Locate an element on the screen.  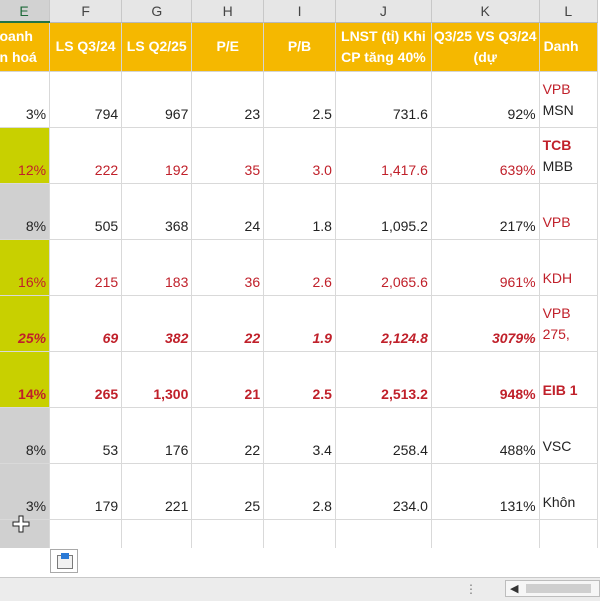
header-cell-e: oanh n hoá is located at coordinates (25, 46).